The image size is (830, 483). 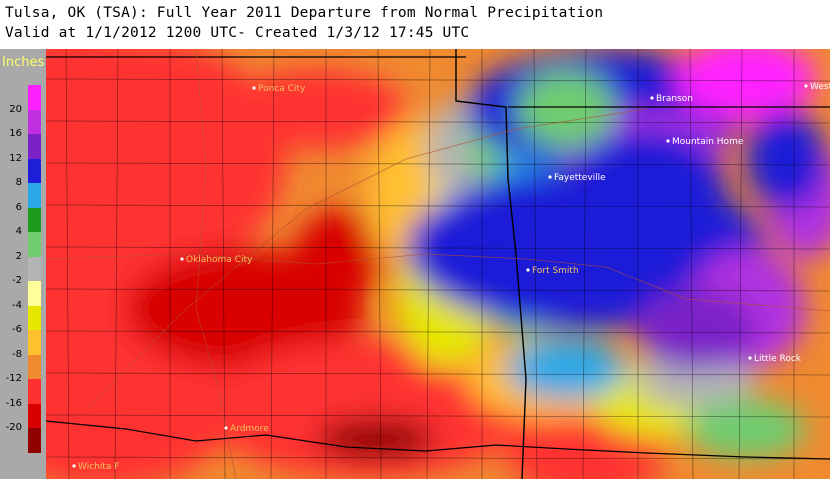 I want to click on legend-tick-label: -8, so click(x=17, y=354).